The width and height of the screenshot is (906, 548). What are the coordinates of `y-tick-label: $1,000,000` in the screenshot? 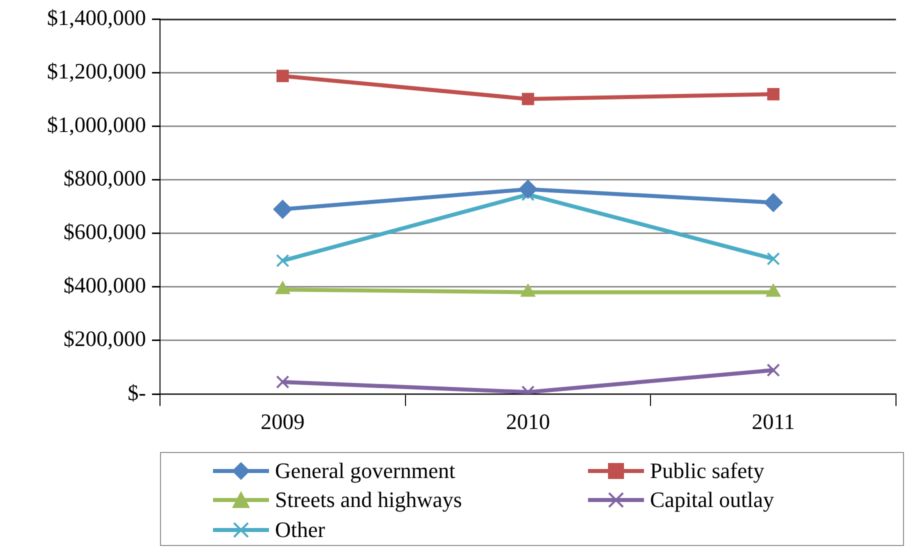 It's located at (96, 125).